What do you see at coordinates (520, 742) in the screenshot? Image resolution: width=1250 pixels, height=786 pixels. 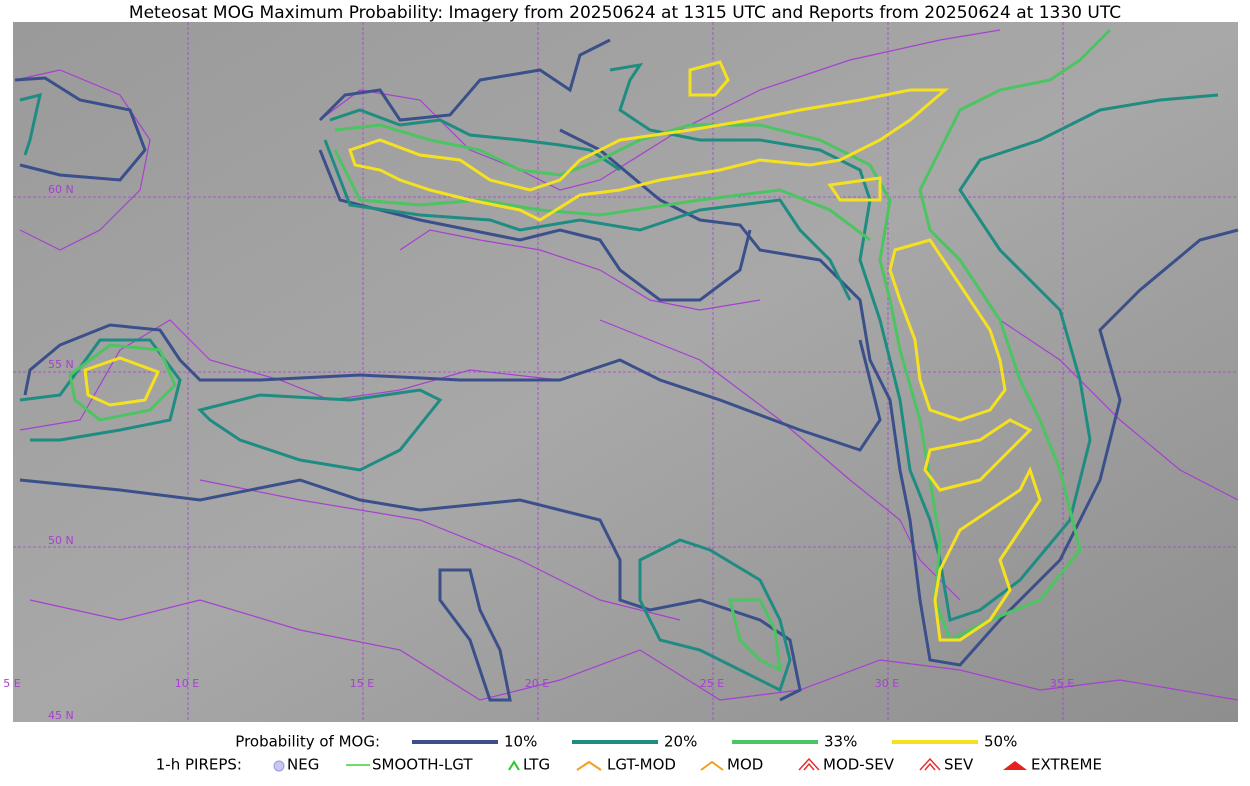 I see `legend-label: 10%` at bounding box center [520, 742].